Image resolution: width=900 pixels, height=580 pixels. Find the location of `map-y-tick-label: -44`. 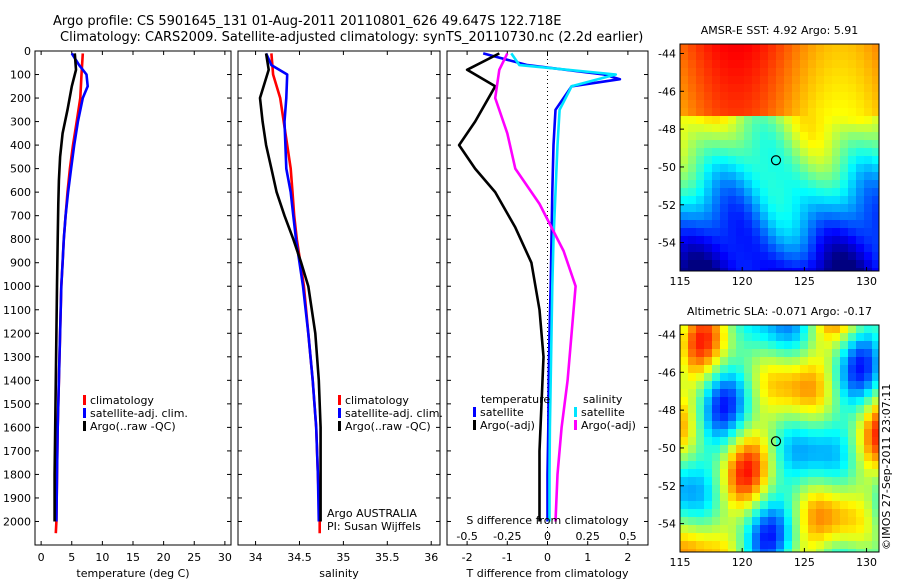

map-y-tick-label: -44 is located at coordinates (667, 334).